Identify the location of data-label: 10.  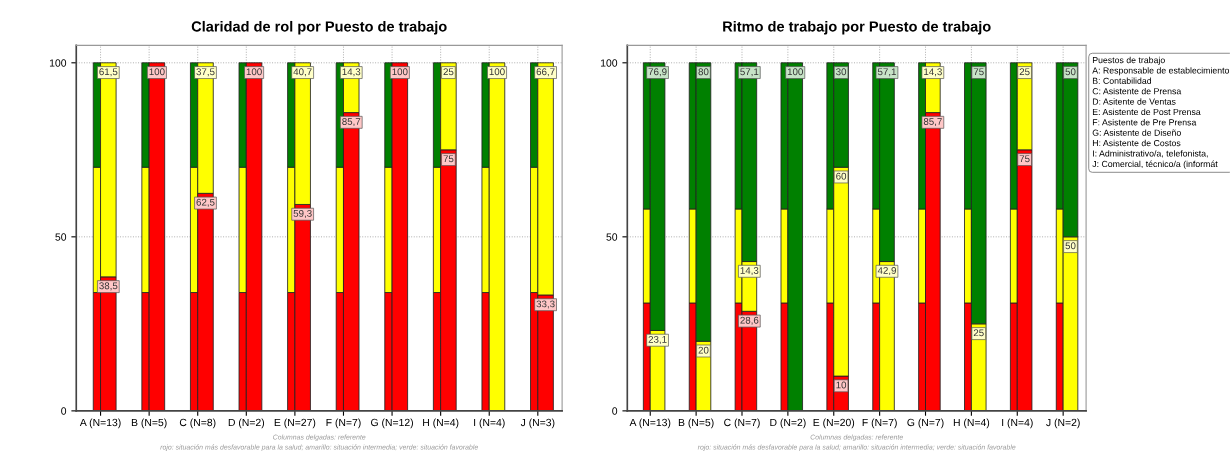
(841, 385).